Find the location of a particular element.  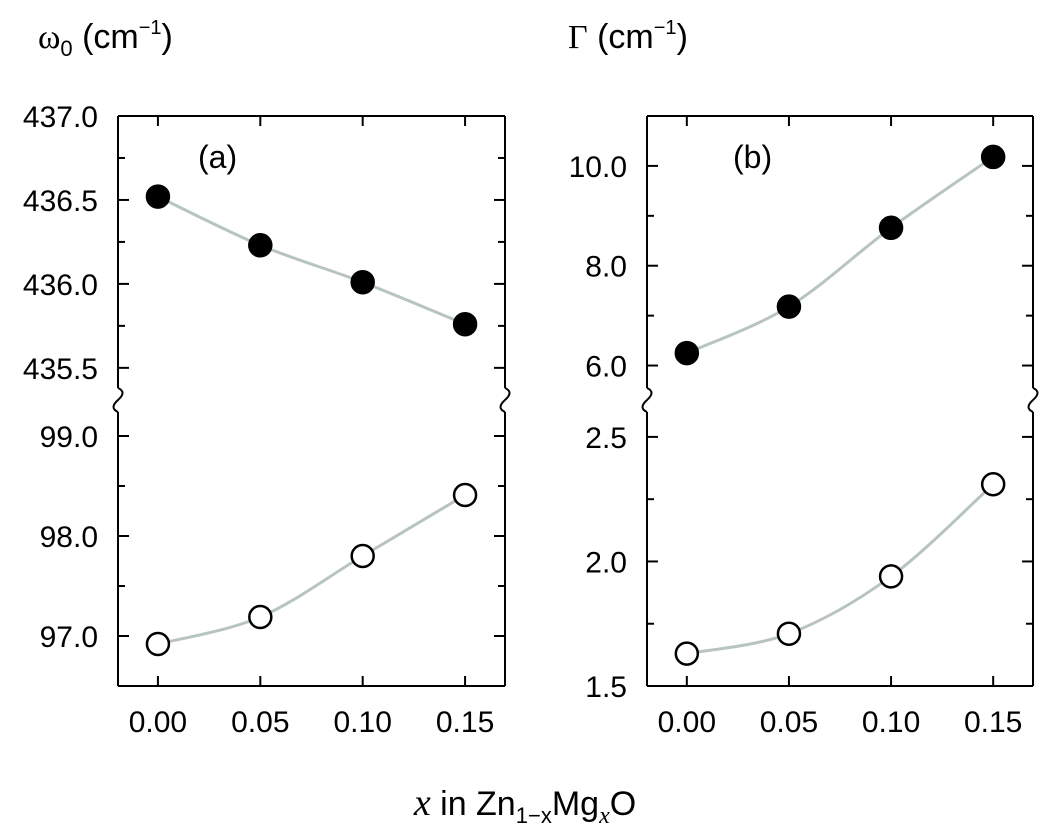

panel-b-ylabel-symbol: Γ is located at coordinates (578, 37).